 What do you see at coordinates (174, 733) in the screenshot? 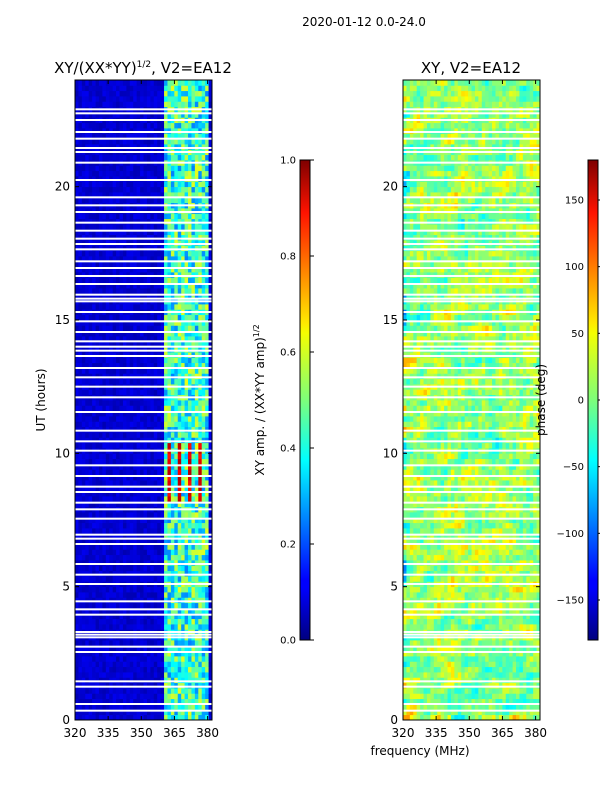
I see `amplitude-x-tick-label: 365` at bounding box center [174, 733].